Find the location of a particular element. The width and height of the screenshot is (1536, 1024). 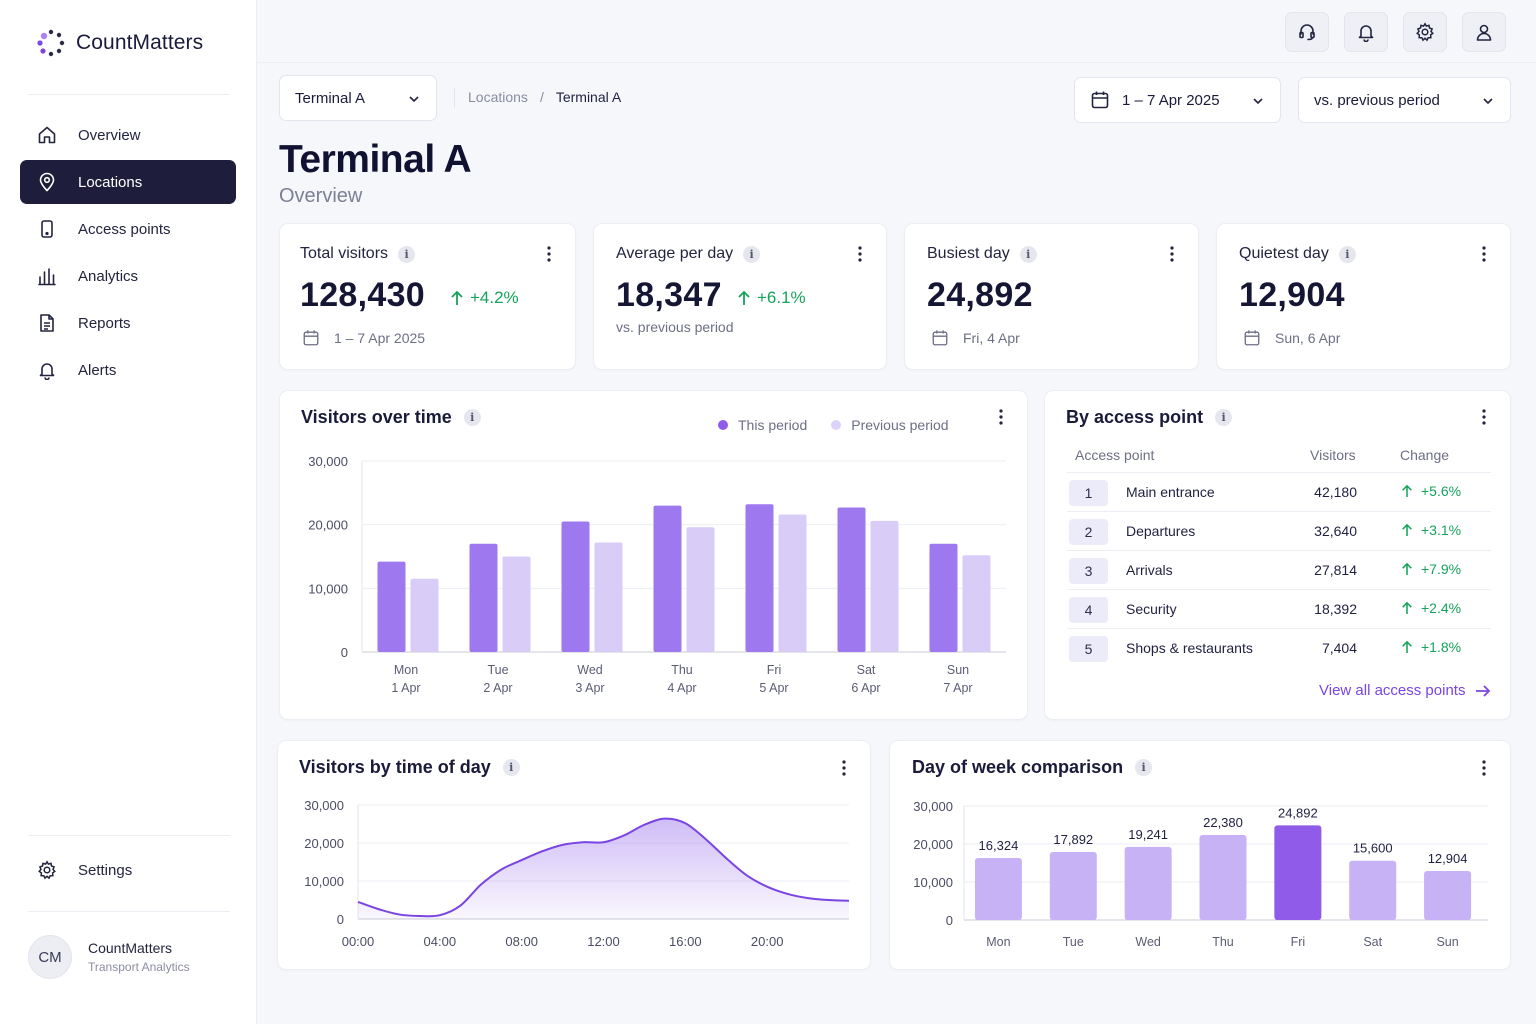

kpi-foot: 1 – 7 Apr 2025 is located at coordinates (363, 338).